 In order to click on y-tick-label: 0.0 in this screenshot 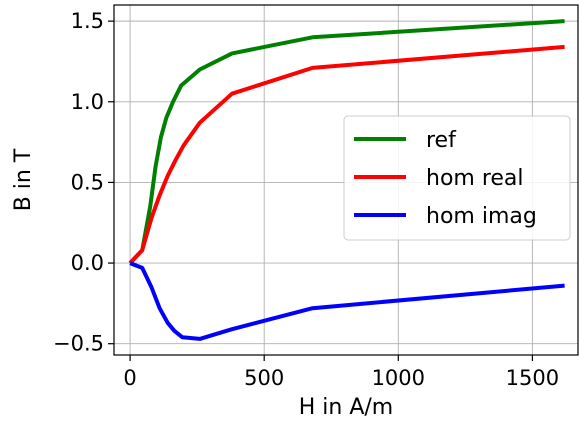, I will do `click(87, 263)`.